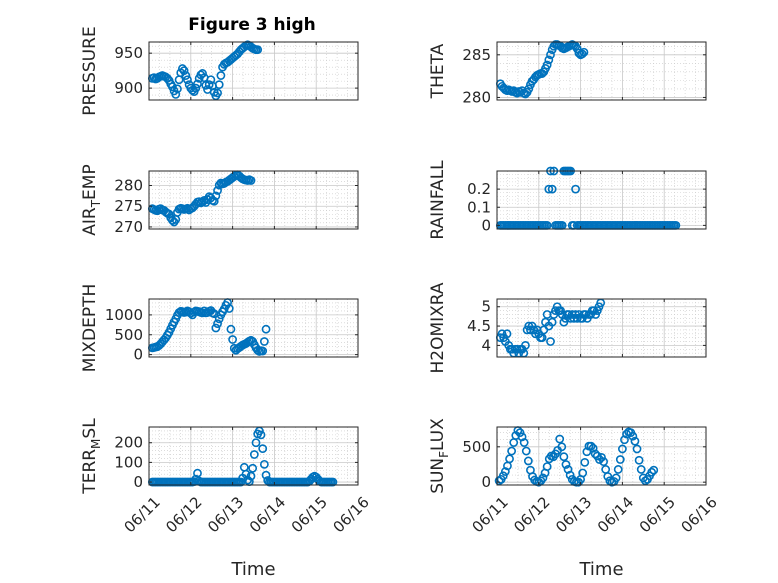 This screenshot has height=583, width=778. I want to click on y-tick-label: 5, so click(486, 307).